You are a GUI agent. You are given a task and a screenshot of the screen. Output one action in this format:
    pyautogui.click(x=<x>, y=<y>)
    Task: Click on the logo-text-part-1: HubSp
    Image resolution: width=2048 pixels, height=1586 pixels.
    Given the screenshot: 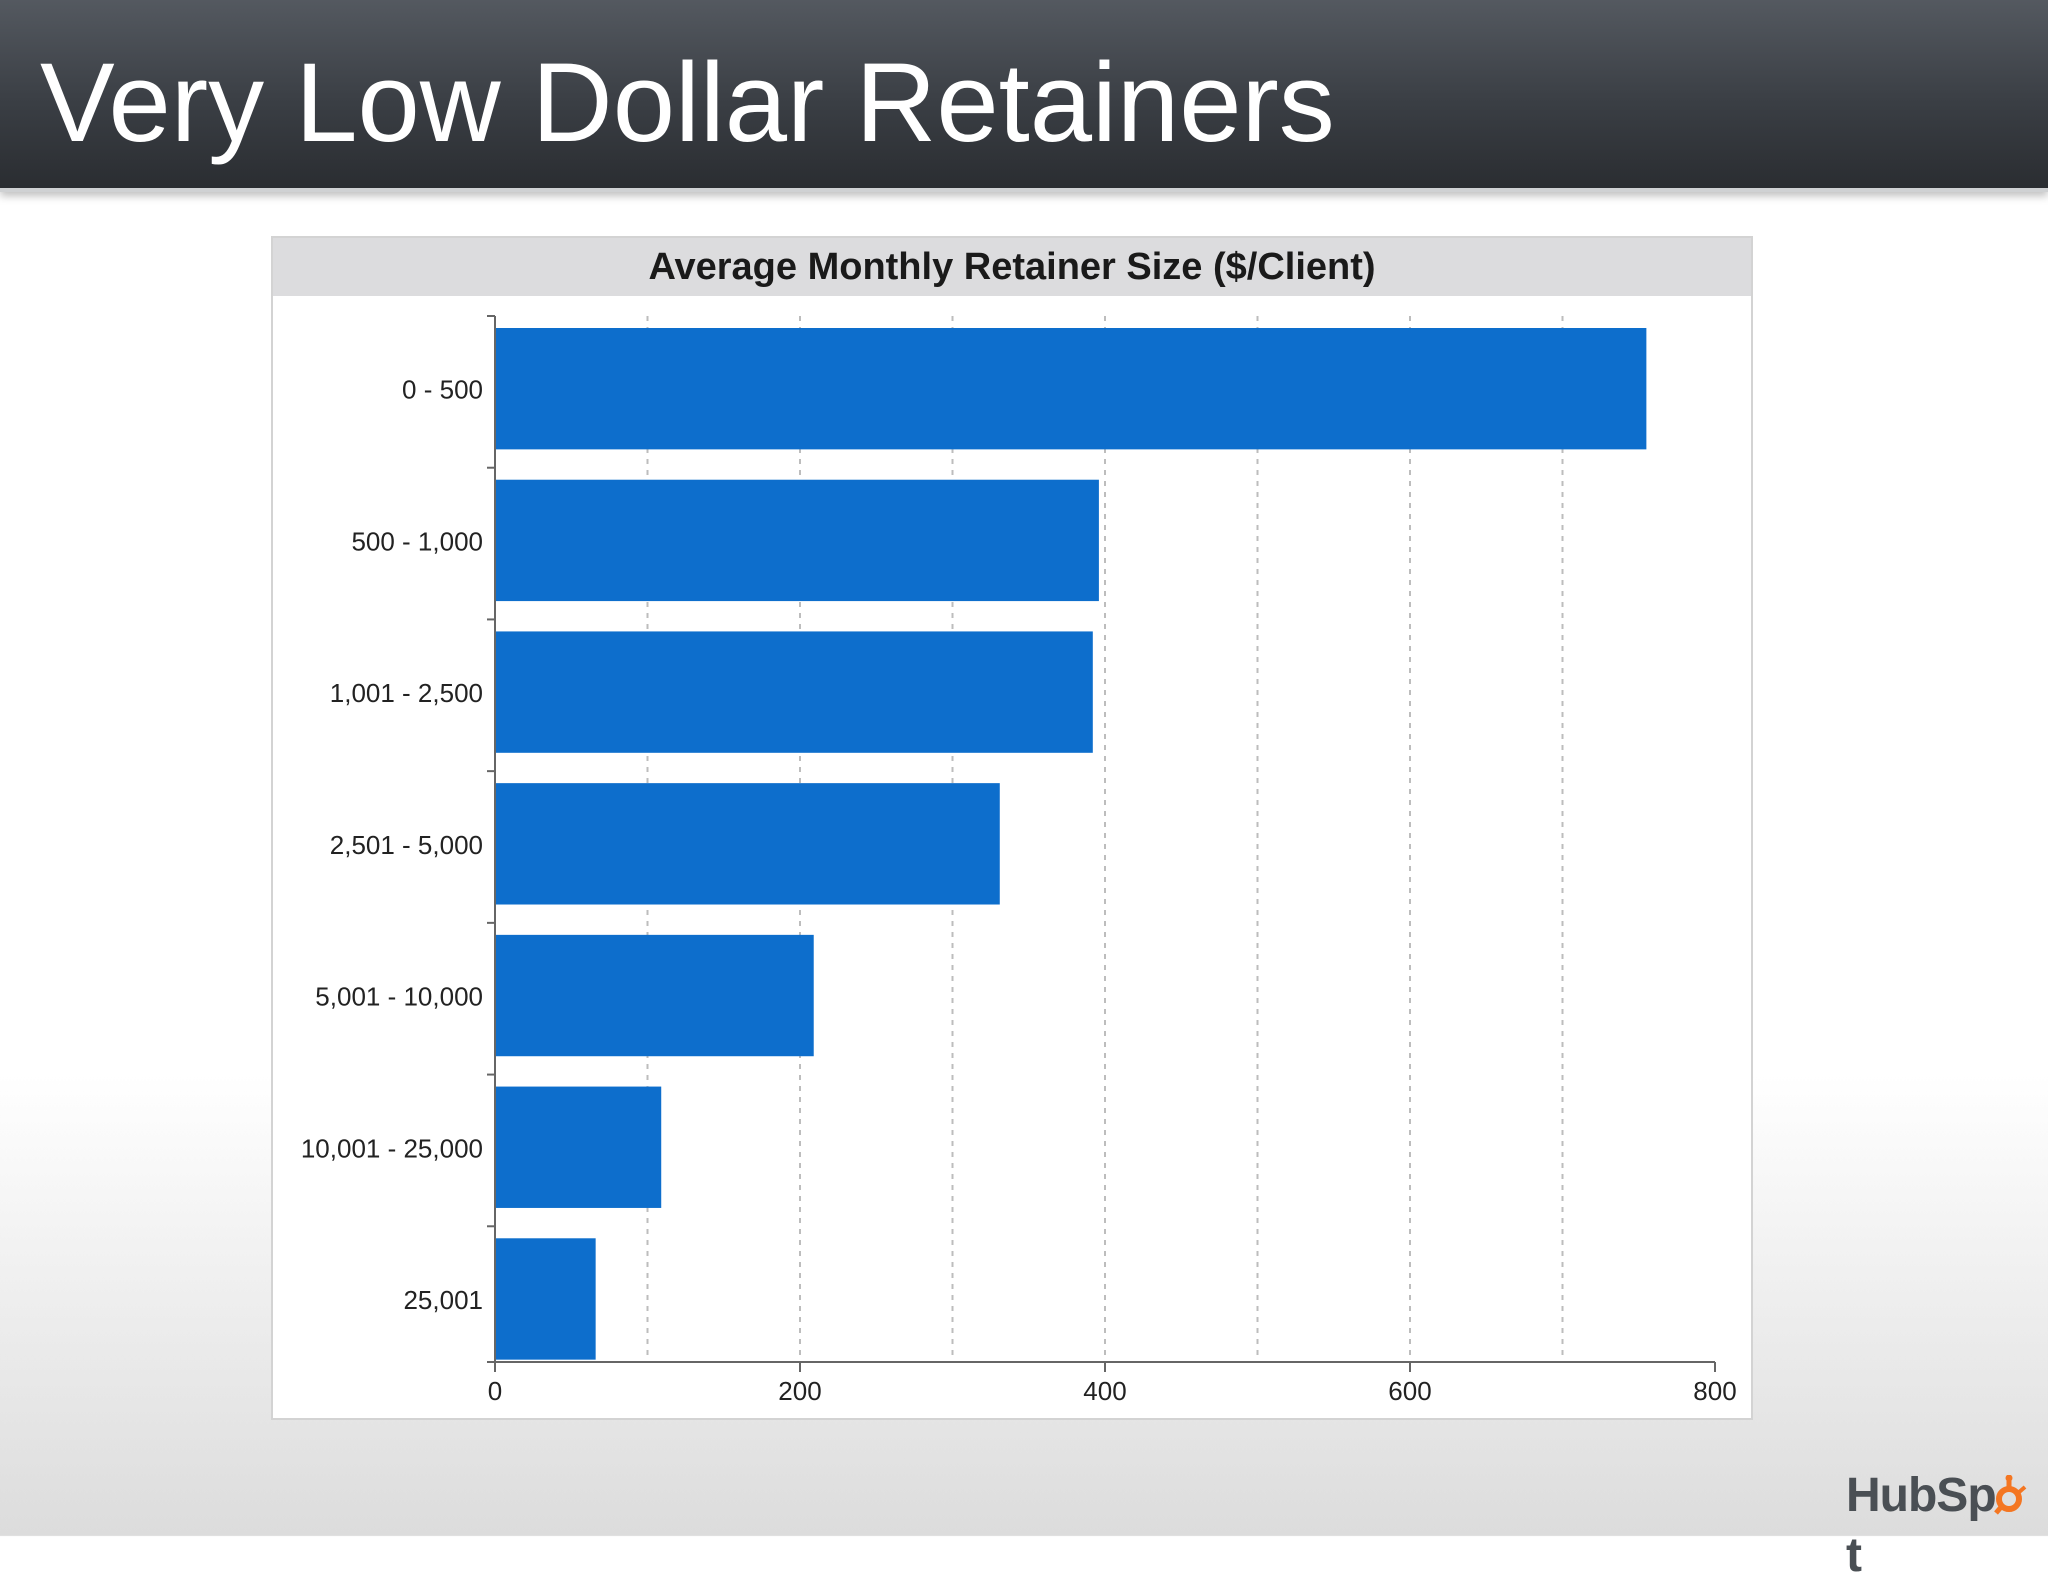 What is the action you would take?
    pyautogui.click(x=1921, y=1495)
    